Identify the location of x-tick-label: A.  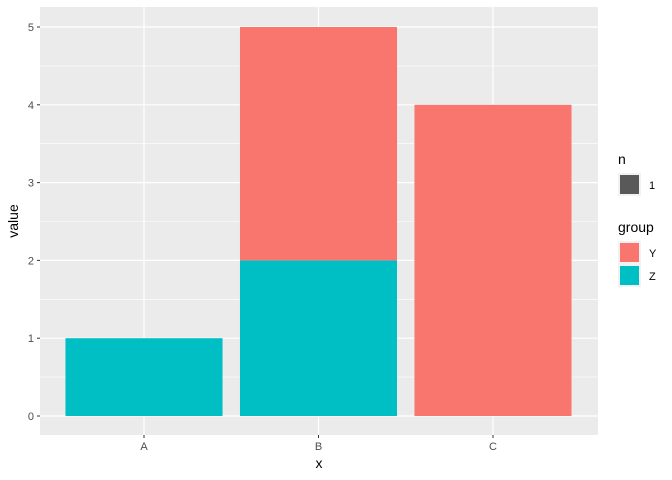
(144, 447).